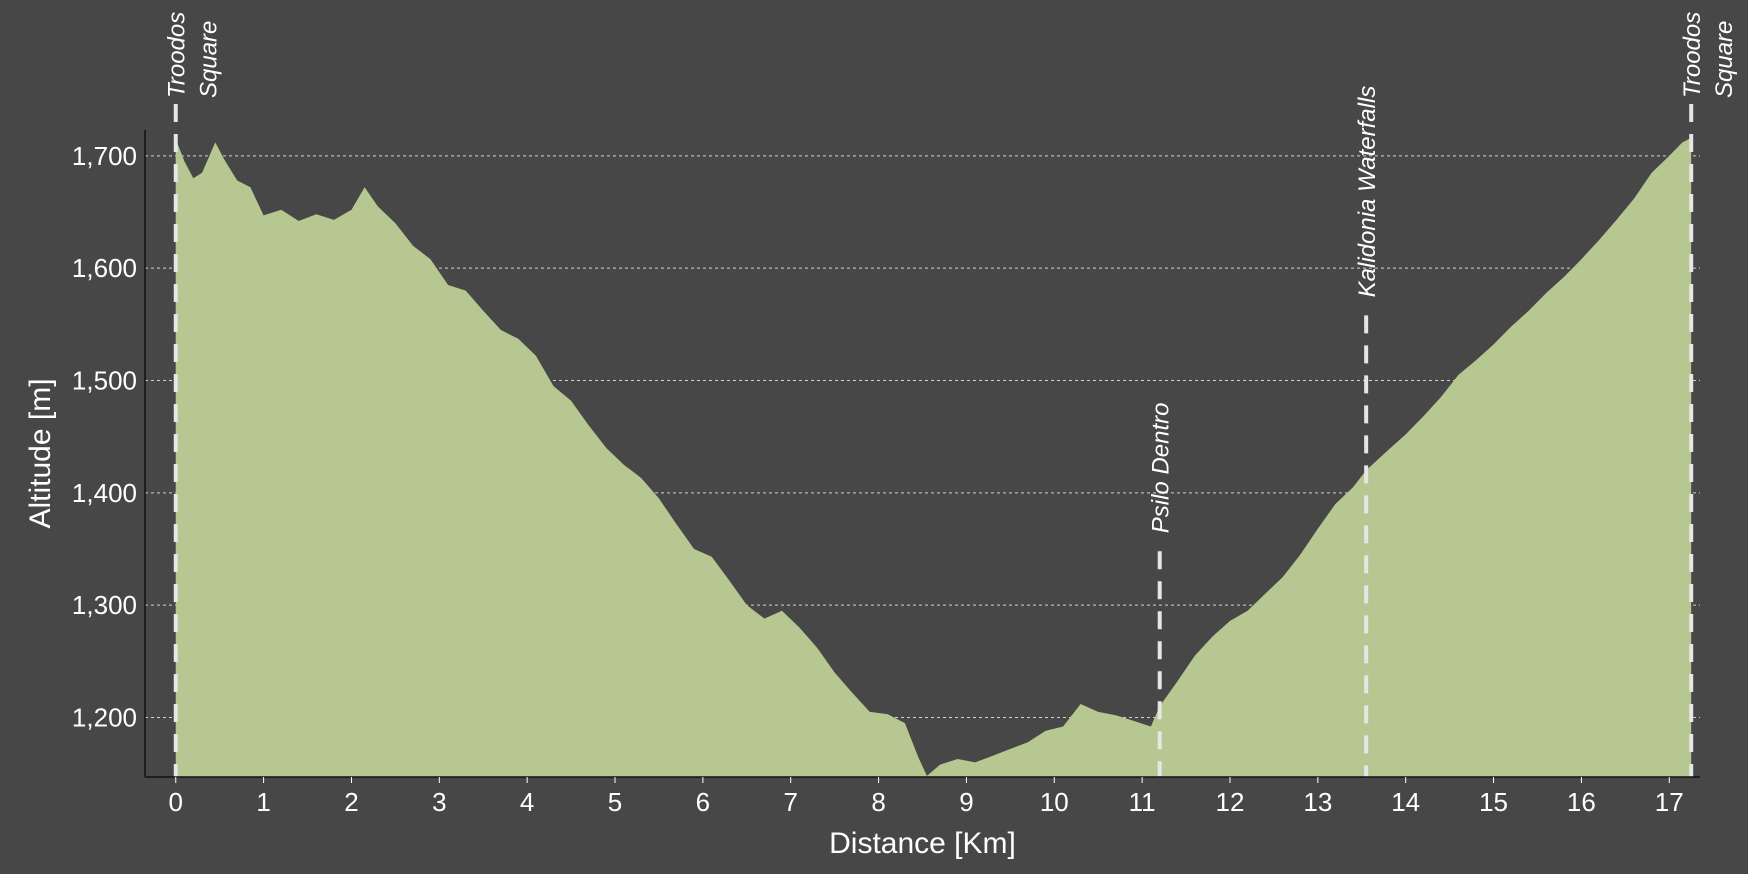 Image resolution: width=1748 pixels, height=874 pixels. Describe the element at coordinates (966, 802) in the screenshot. I see `x-tick-label-9: 9` at that location.